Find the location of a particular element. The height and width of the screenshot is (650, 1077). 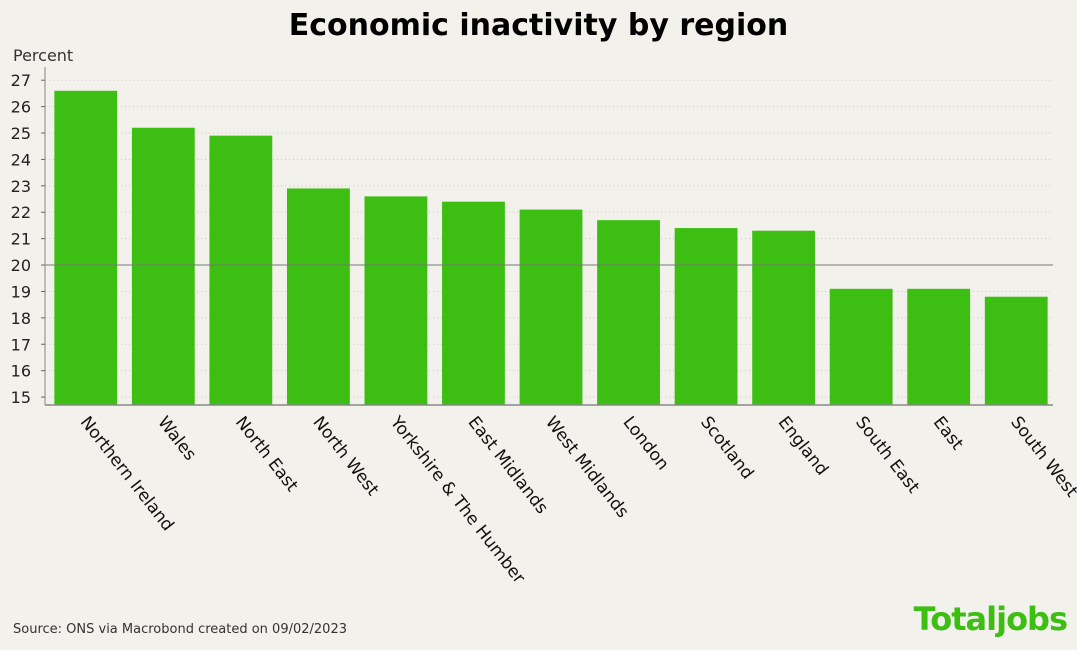

x-tick-label: Scotland is located at coordinates (726, 448).